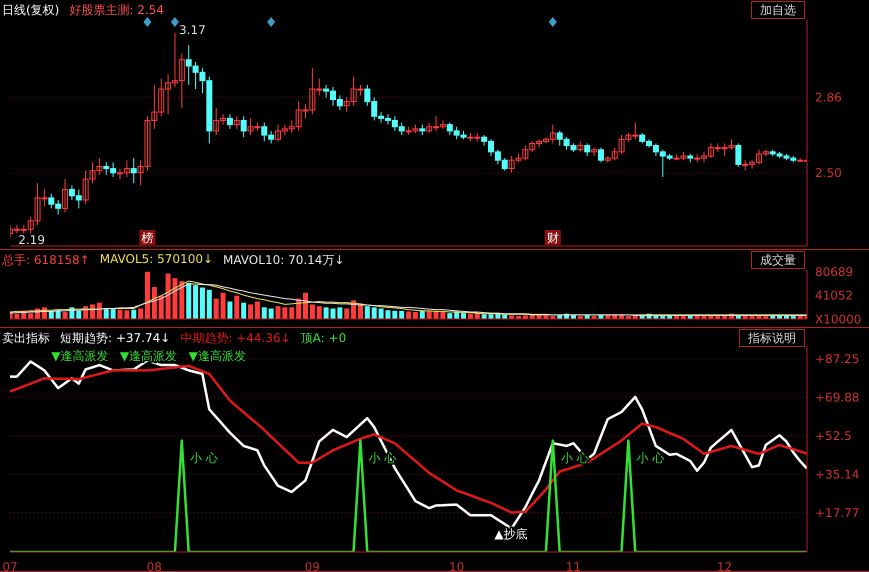 The width and height of the screenshot is (869, 572). Describe the element at coordinates (837, 513) in the screenshot. I see `y-tick-label: +17.77` at that location.